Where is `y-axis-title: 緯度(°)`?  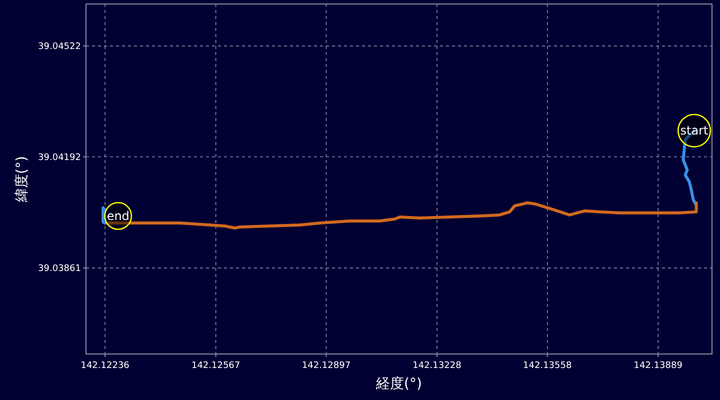
y-axis-title: 緯度(°) is located at coordinates (22, 179).